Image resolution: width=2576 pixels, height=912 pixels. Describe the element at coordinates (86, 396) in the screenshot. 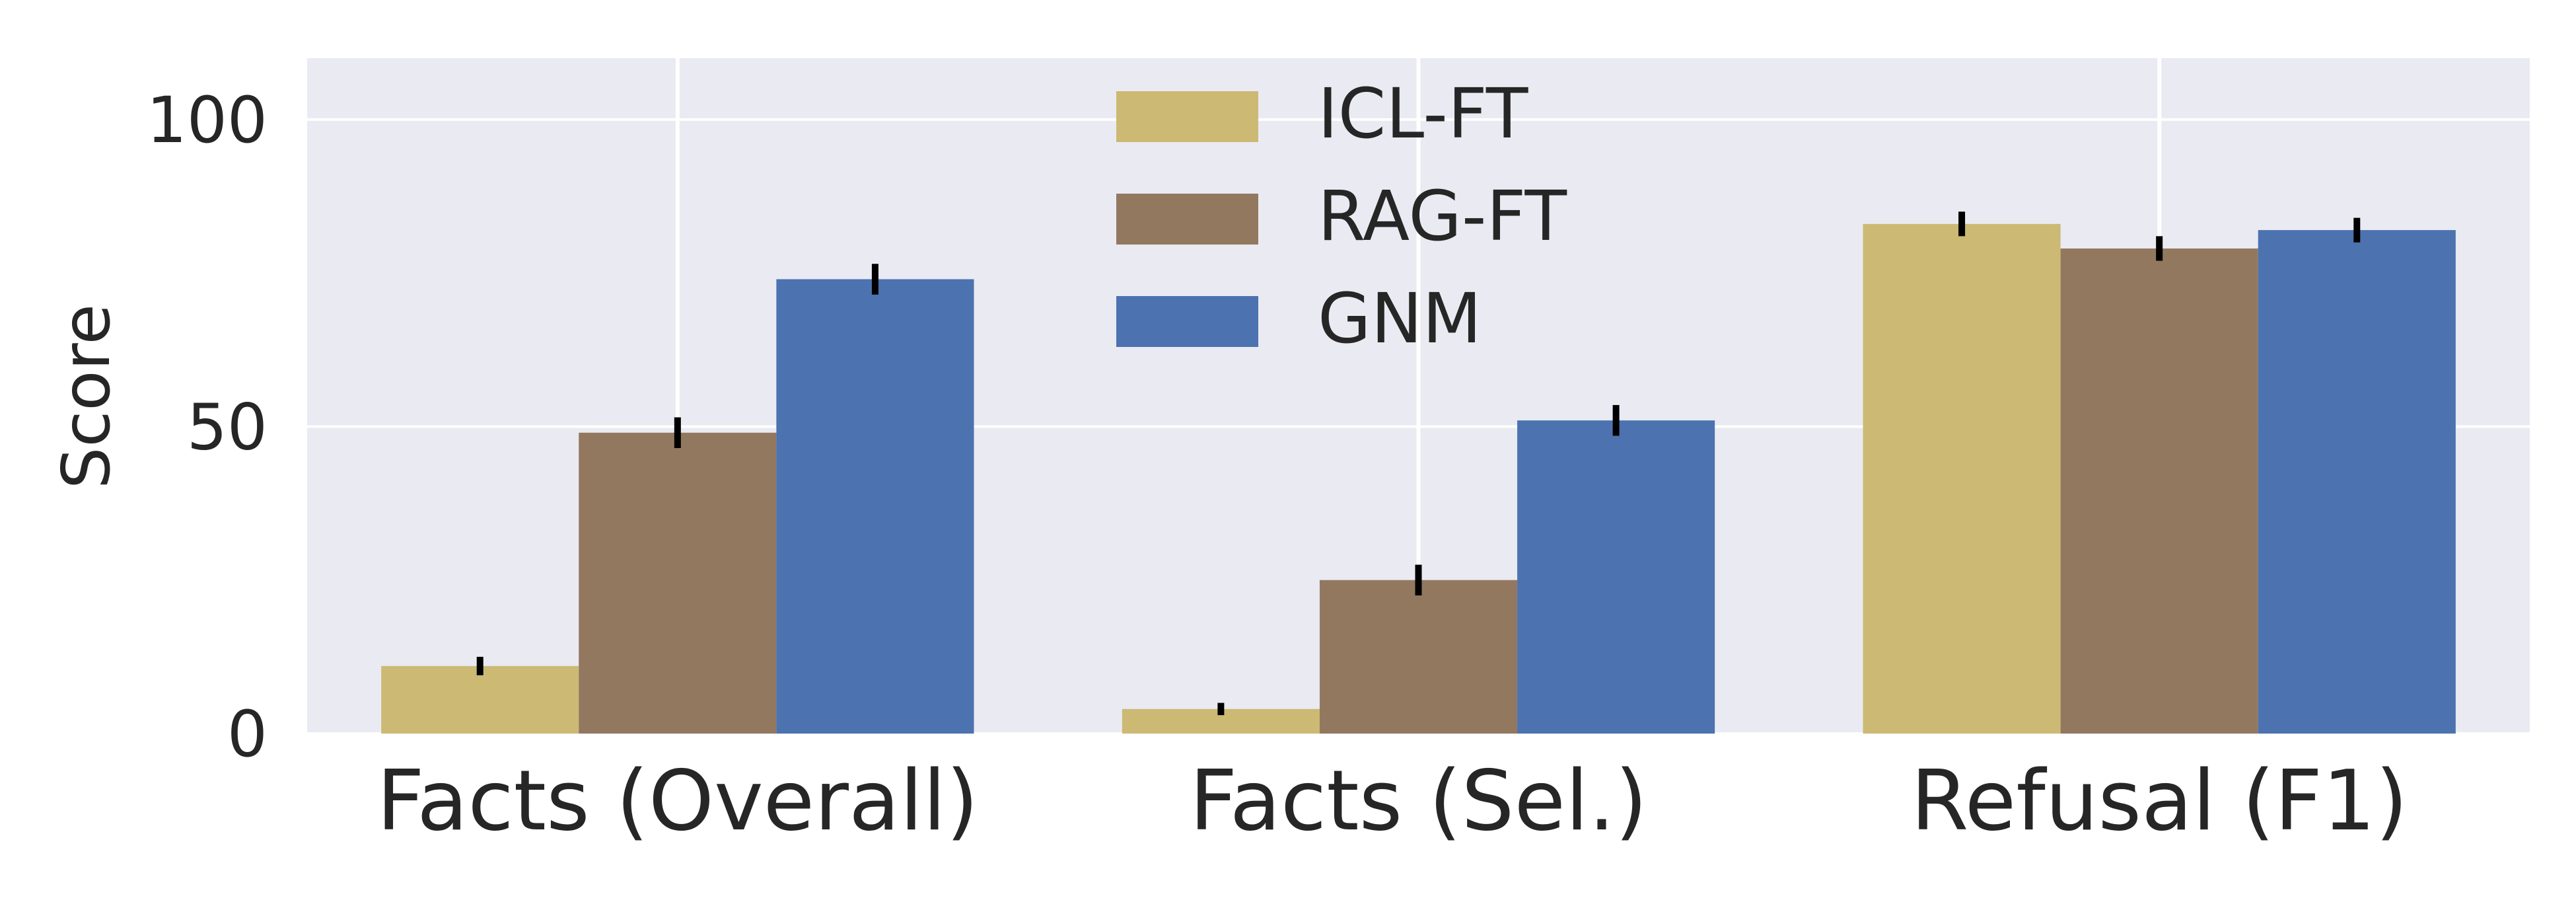

I see `y-axis-label: Score` at that location.